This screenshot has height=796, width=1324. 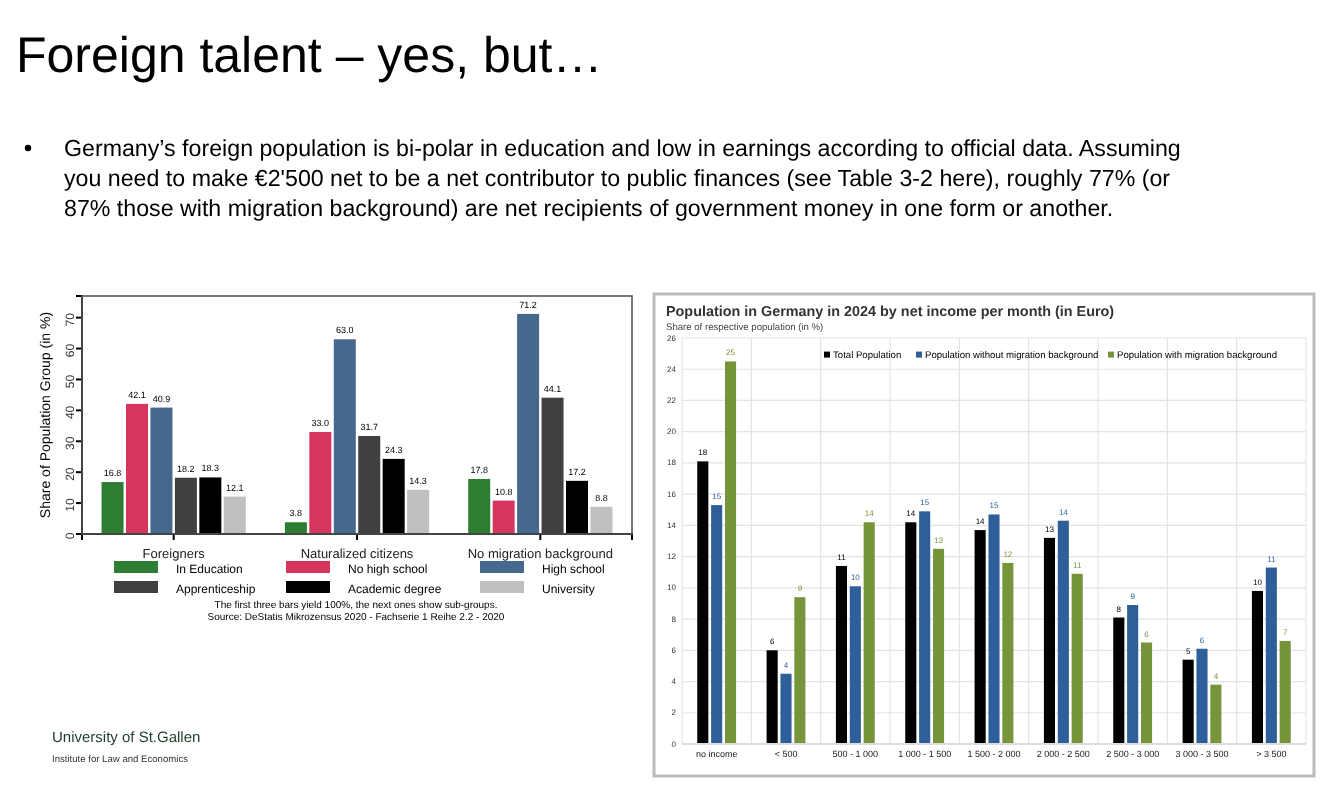 What do you see at coordinates (622, 179) in the screenshot?
I see `text: Germany’s foreign population is bi-polar in education and low in earnings according to official data. Assuming you need to make €2'500 net to be a net contributor to public finances (see Table 3-2 here), roughly 77% (or 87% those with migration background) are net recipients of government money in one form or another.` at bounding box center [622, 179].